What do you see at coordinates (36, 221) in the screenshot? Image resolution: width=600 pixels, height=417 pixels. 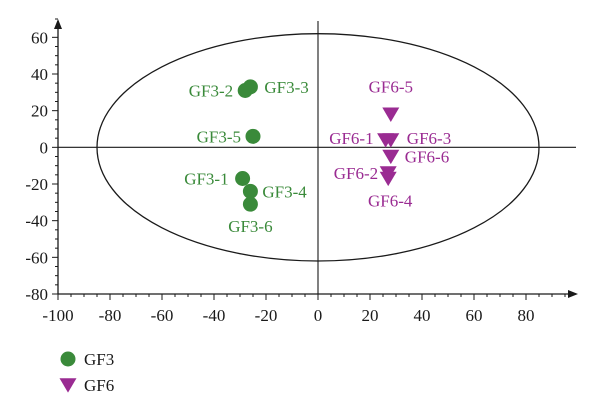 I see `y-tick-label: -40` at bounding box center [36, 221].